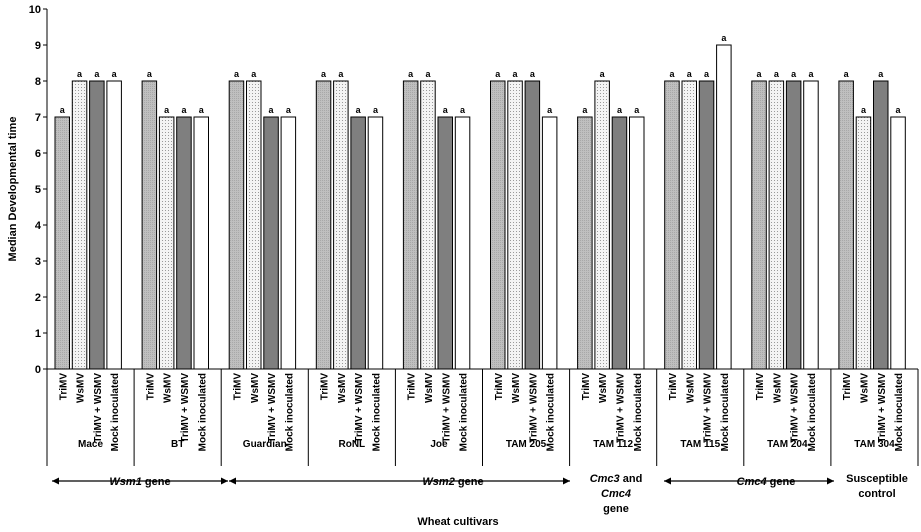 The width and height of the screenshot is (921, 532). I want to click on cultivar-label: TAM 304, so click(874, 444).